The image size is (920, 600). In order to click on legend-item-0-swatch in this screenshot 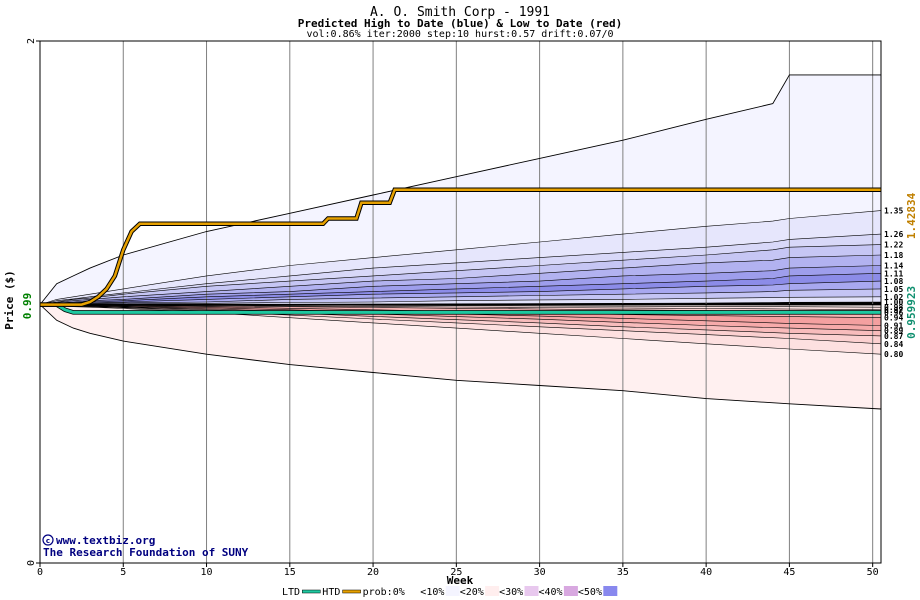, I will do `click(311, 591)`.